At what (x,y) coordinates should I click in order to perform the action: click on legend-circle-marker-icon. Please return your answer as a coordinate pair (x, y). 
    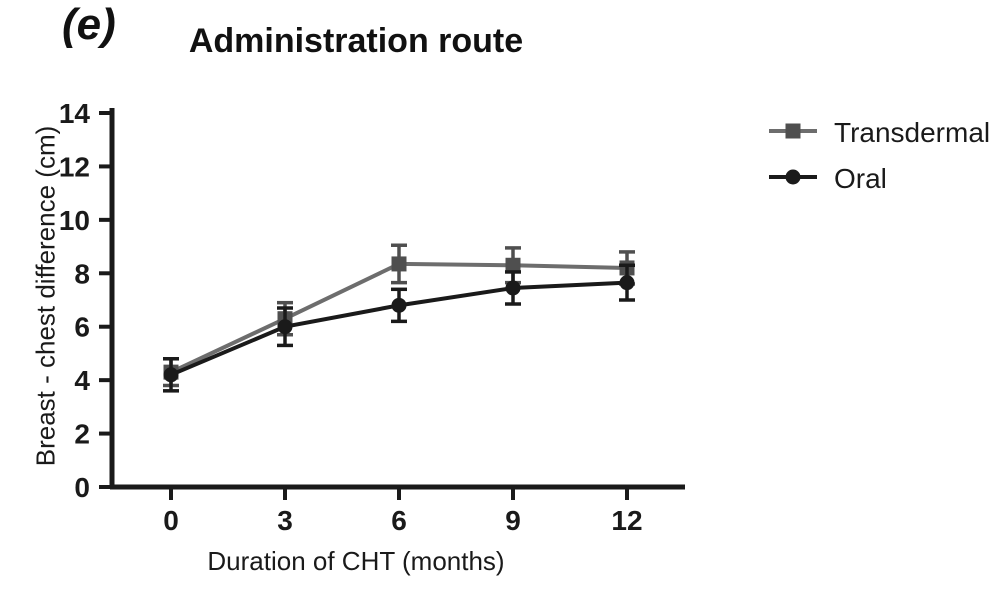
    Looking at the image, I should click on (793, 179).